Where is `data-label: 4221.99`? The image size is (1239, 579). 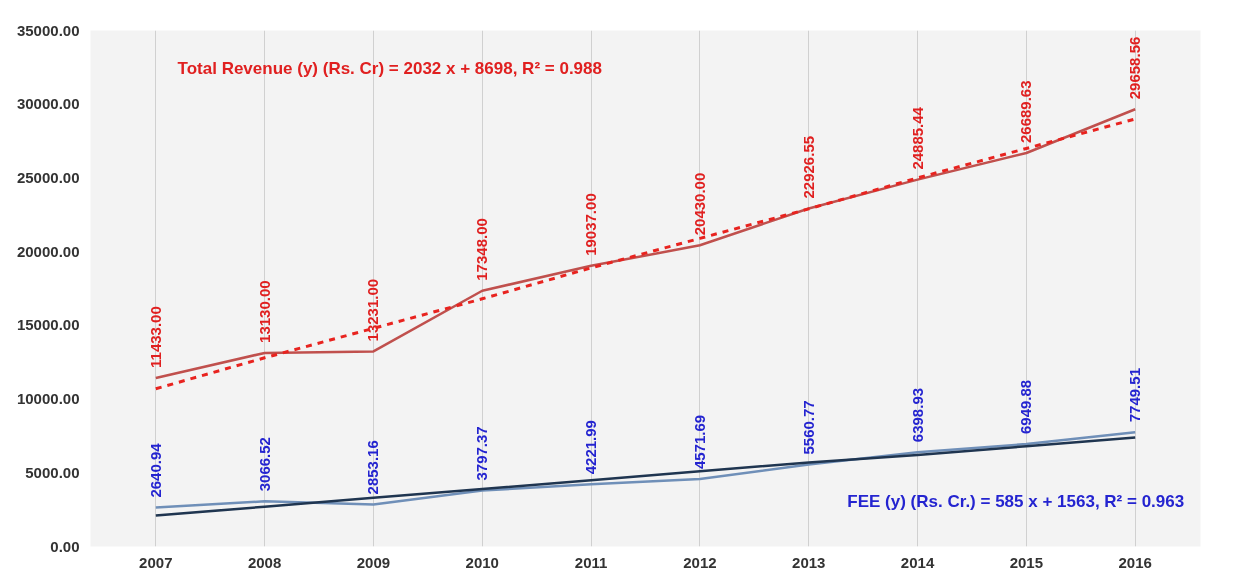
data-label: 4221.99 is located at coordinates (591, 447).